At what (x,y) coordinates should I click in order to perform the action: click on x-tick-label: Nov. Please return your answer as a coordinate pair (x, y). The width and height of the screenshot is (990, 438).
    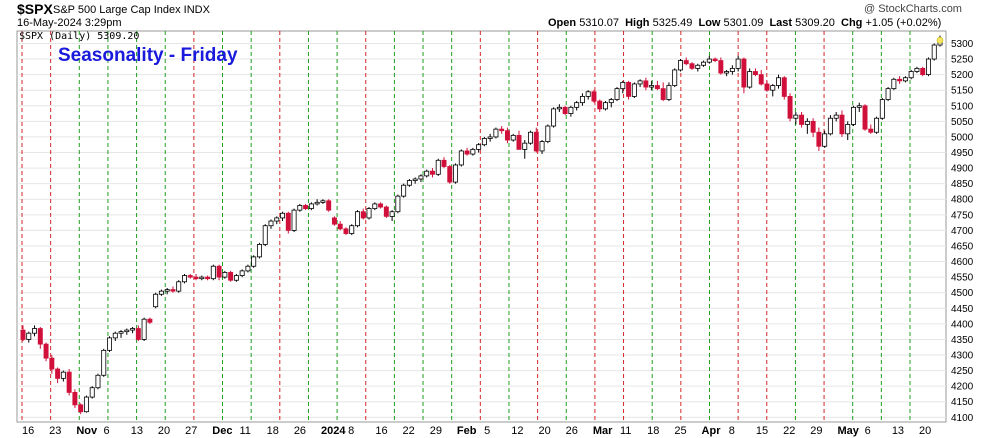
    Looking at the image, I should click on (87, 431).